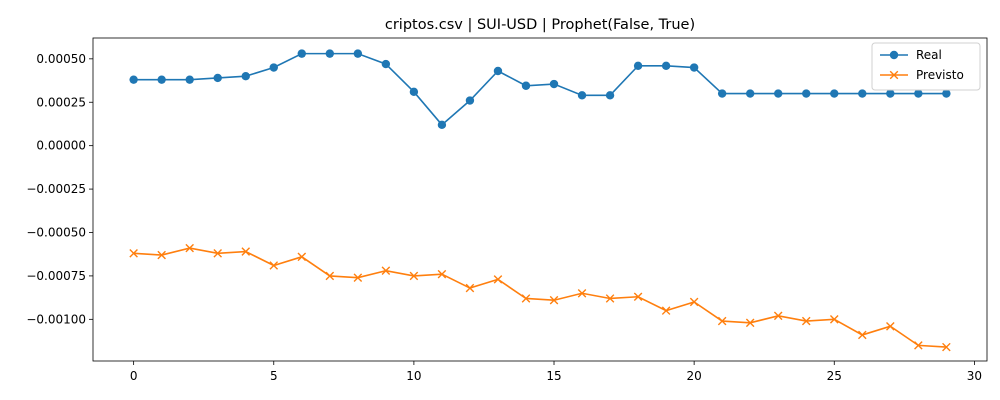 The image size is (1000, 400). I want to click on y-tick-label: 0.00050, so click(61, 59).